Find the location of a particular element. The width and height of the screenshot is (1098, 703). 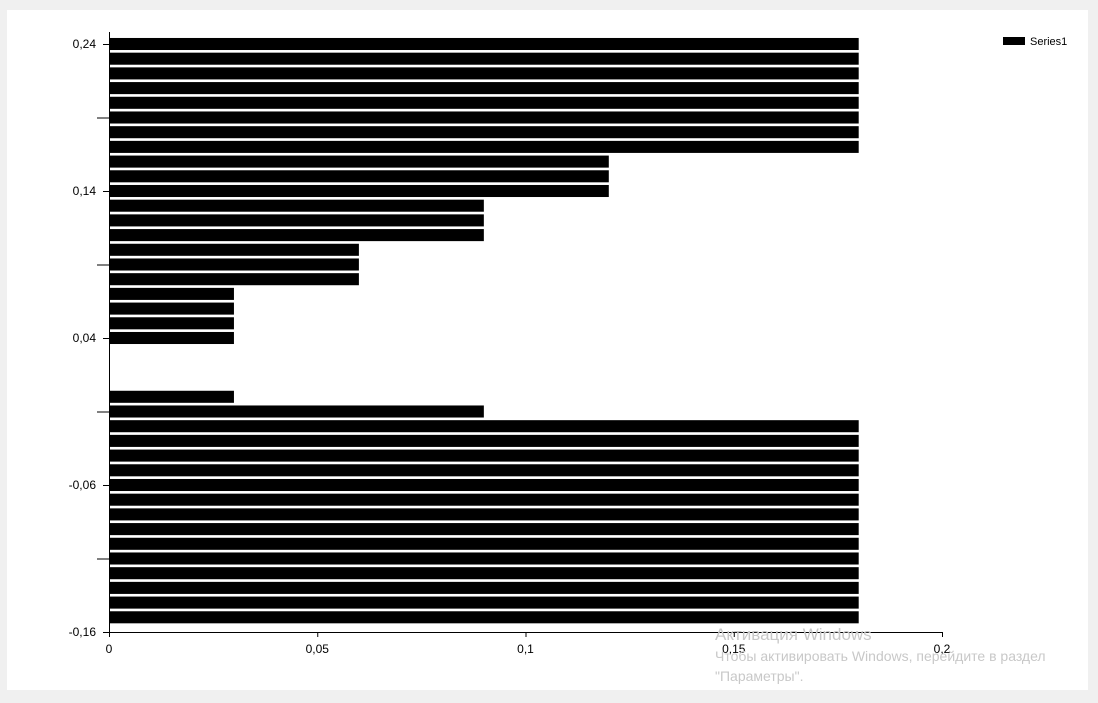

y-tick-label: -0,06 is located at coordinates (83, 485).